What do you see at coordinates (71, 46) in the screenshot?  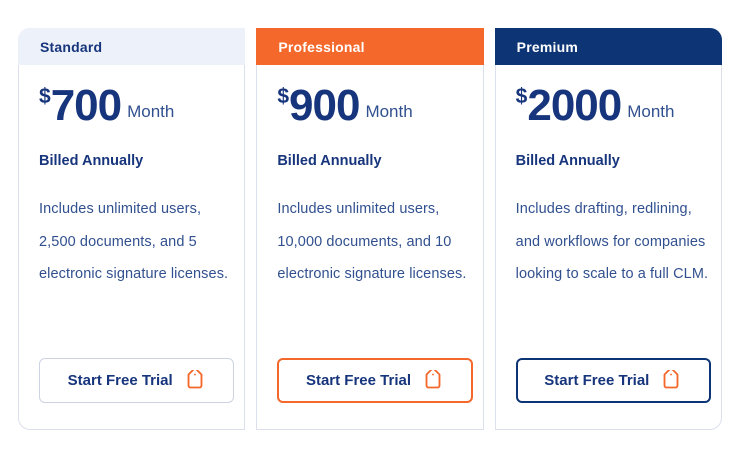 I see `plan-name: Standard` at bounding box center [71, 46].